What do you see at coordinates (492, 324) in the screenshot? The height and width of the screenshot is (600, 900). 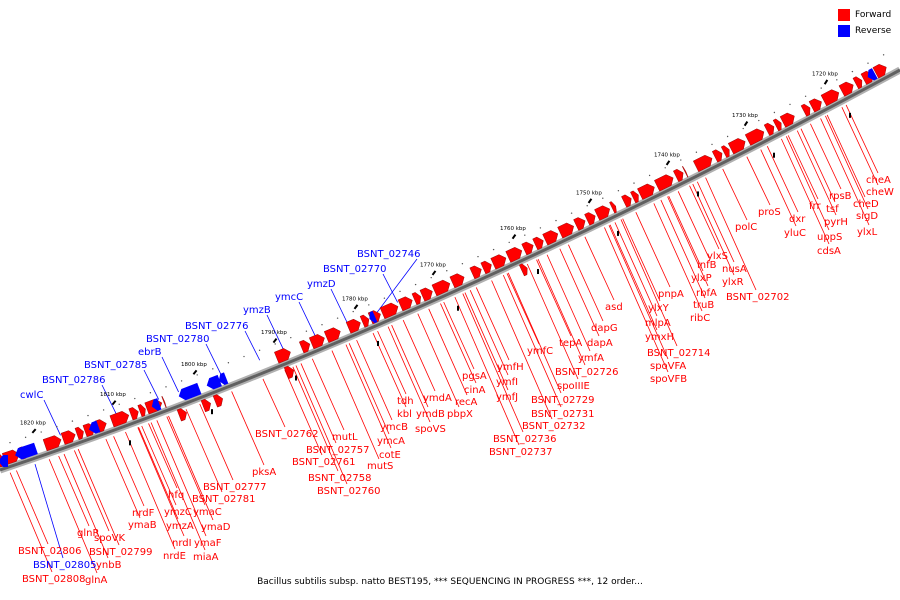 I see `leader-line-ymfh` at bounding box center [492, 324].